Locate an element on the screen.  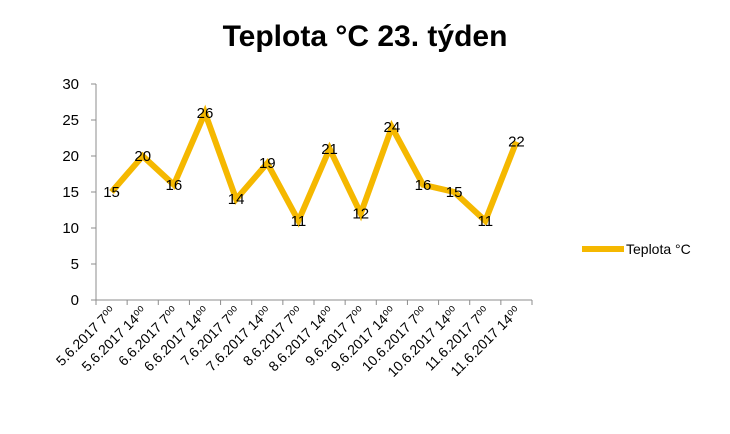
chart-title: Teplota °C 23. týden is located at coordinates (365, 36).